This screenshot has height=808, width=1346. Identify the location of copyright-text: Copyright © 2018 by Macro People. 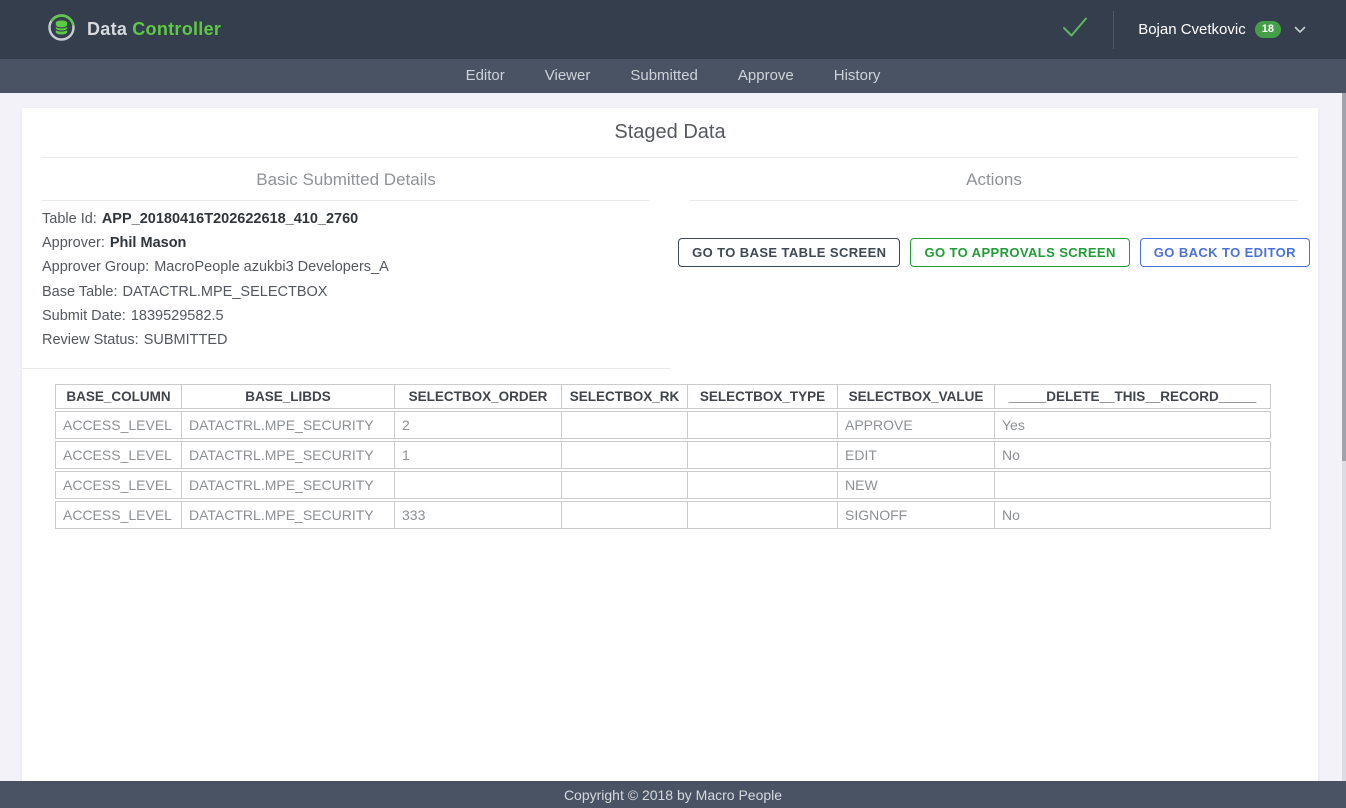
(673, 794).